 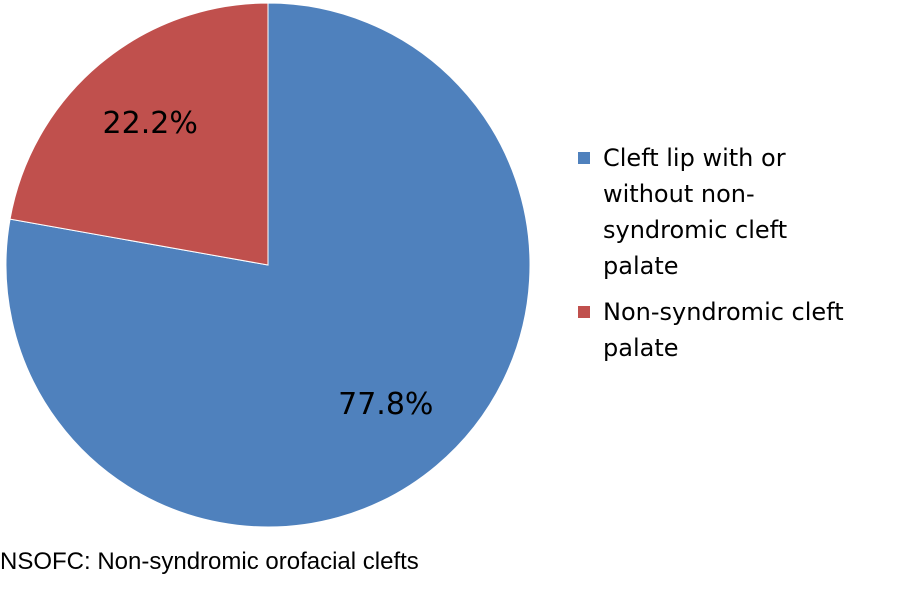 What do you see at coordinates (150, 123) in the screenshot?
I see `data-label: 22.2%` at bounding box center [150, 123].